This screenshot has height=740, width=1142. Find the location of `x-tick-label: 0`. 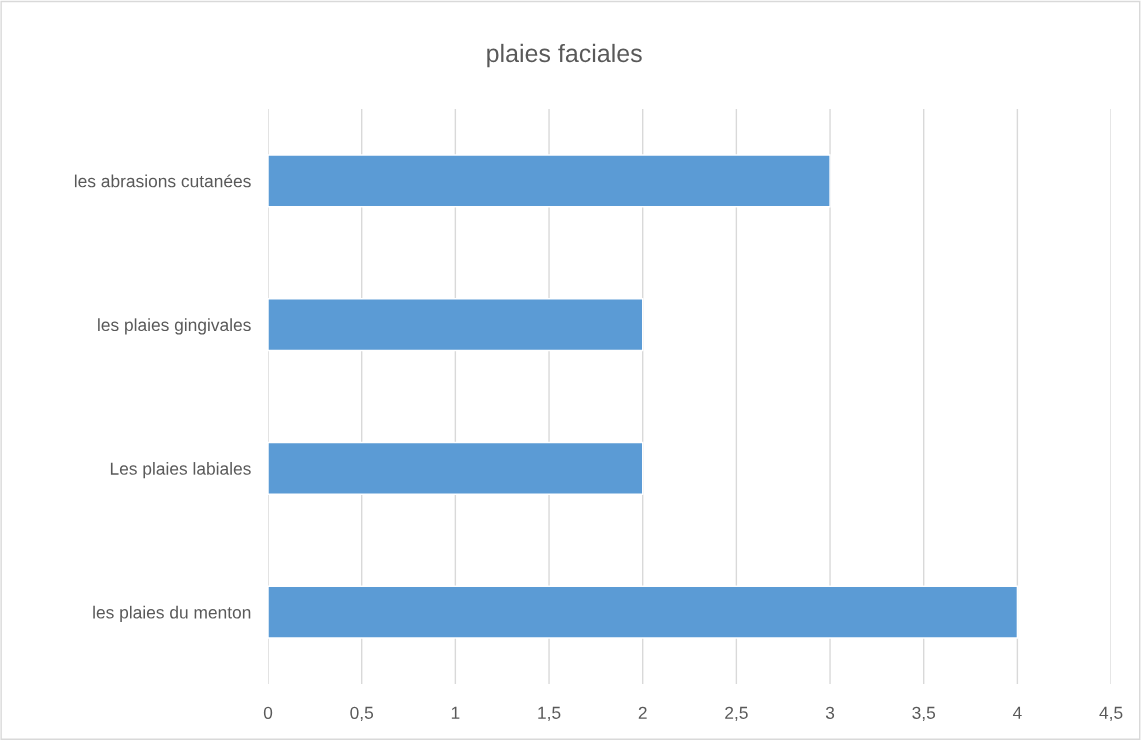

x-tick-label: 0 is located at coordinates (268, 712).